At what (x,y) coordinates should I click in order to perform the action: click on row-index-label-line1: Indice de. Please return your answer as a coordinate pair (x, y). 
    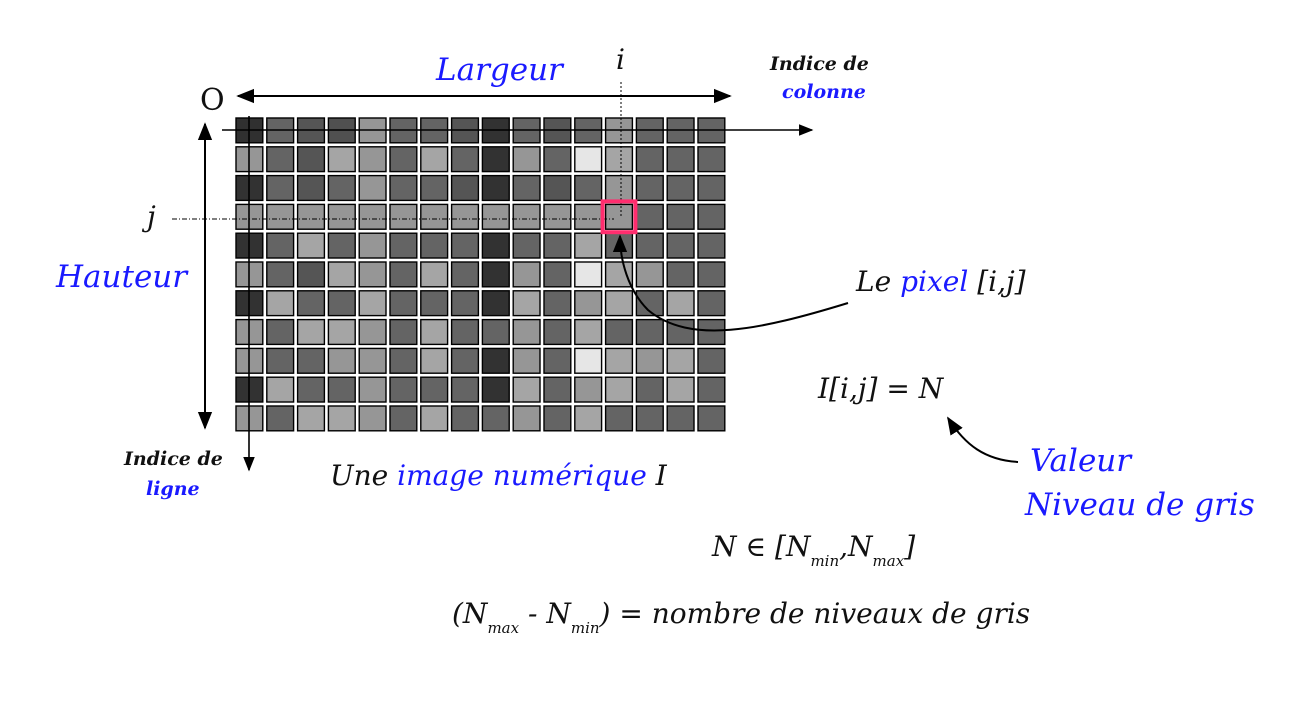
    Looking at the image, I should click on (173, 459).